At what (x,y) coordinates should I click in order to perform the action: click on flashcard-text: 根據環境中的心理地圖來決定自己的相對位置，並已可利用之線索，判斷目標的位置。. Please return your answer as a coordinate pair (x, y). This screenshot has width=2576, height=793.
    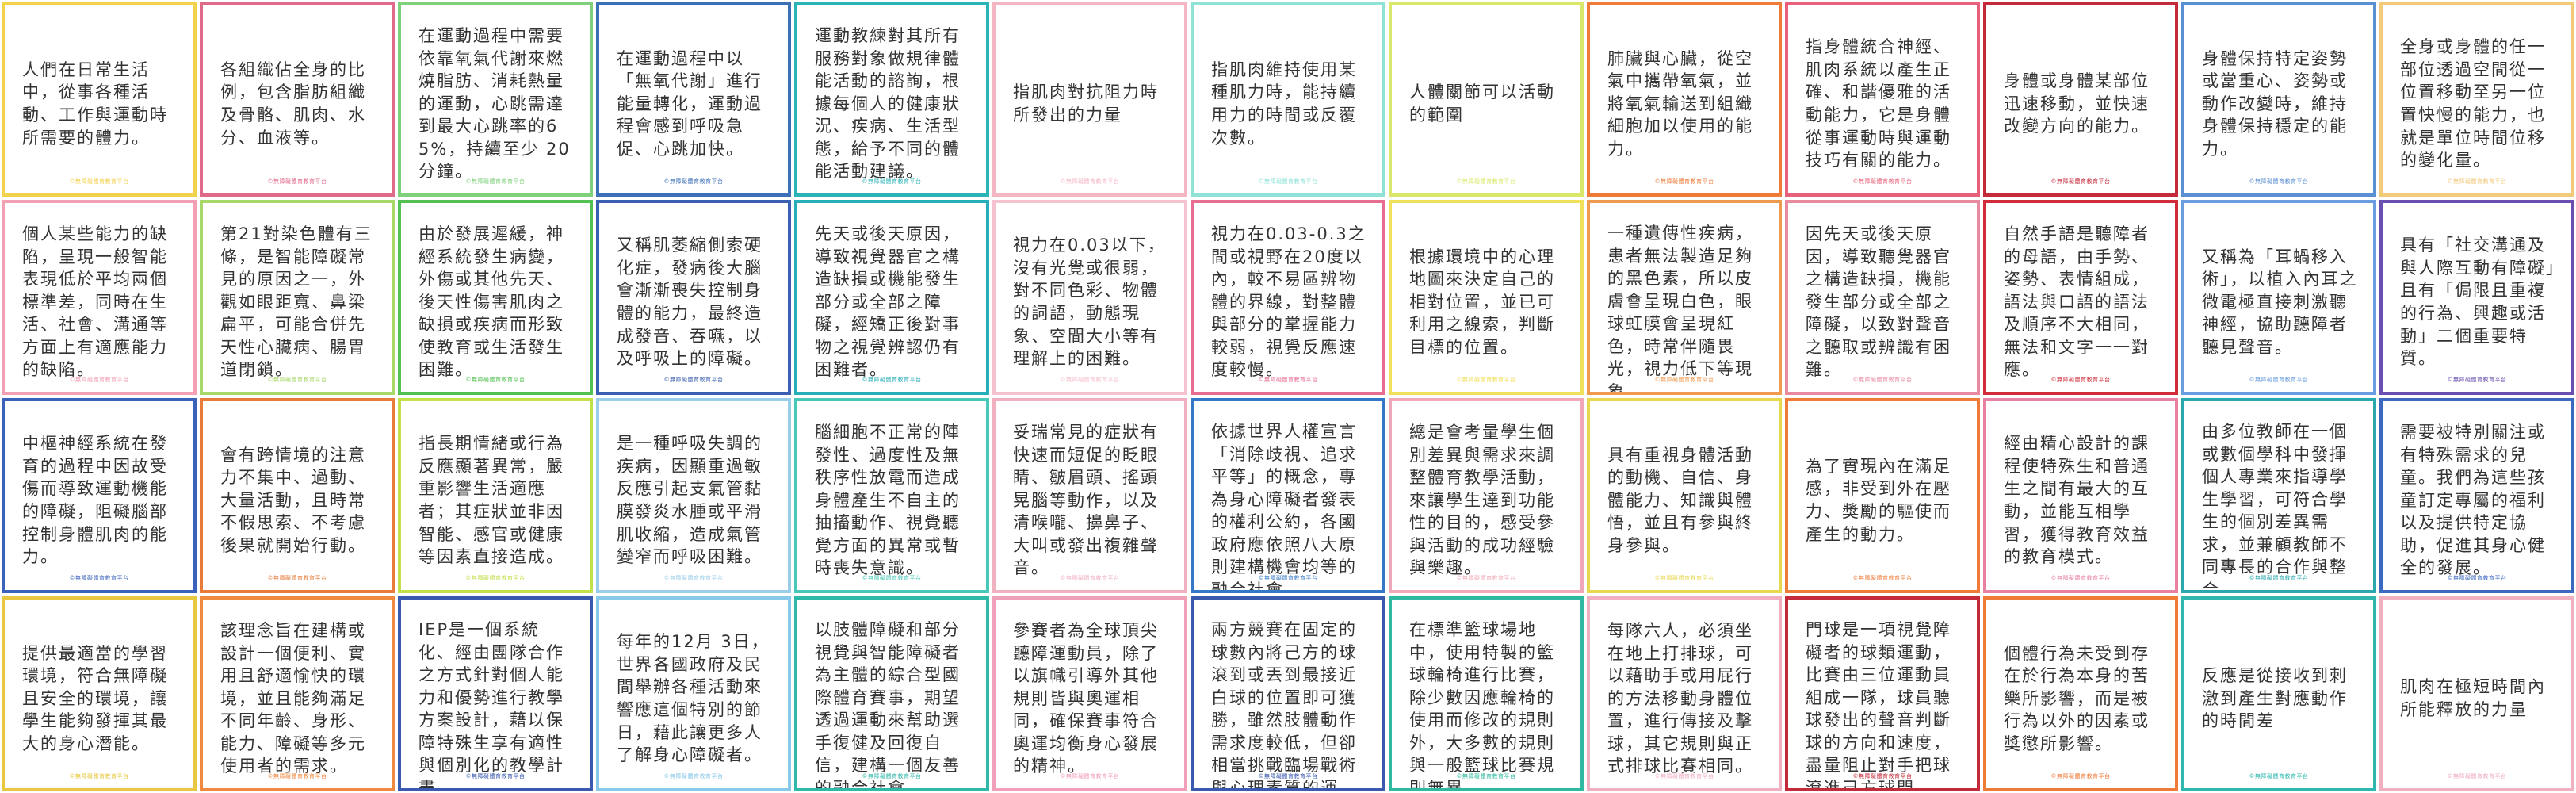
    Looking at the image, I should click on (1482, 302).